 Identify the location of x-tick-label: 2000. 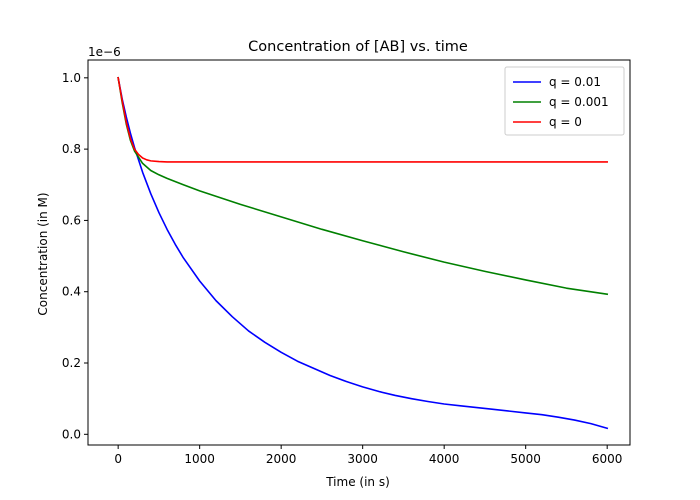
(281, 459).